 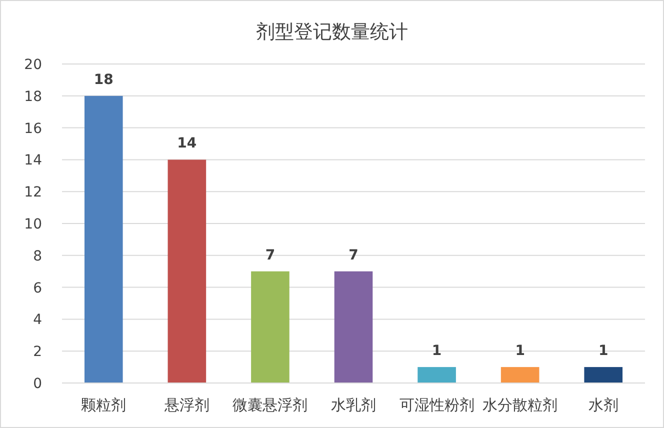 What do you see at coordinates (33, 192) in the screenshot?
I see `y-tick-label: 12` at bounding box center [33, 192].